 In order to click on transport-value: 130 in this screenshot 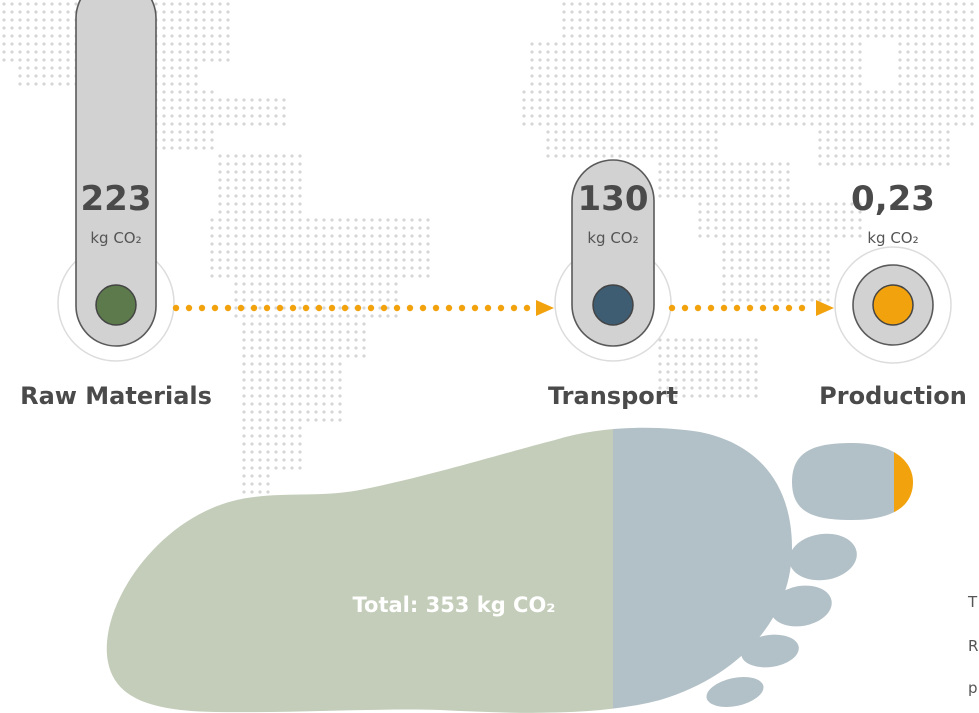, I will do `click(613, 199)`.